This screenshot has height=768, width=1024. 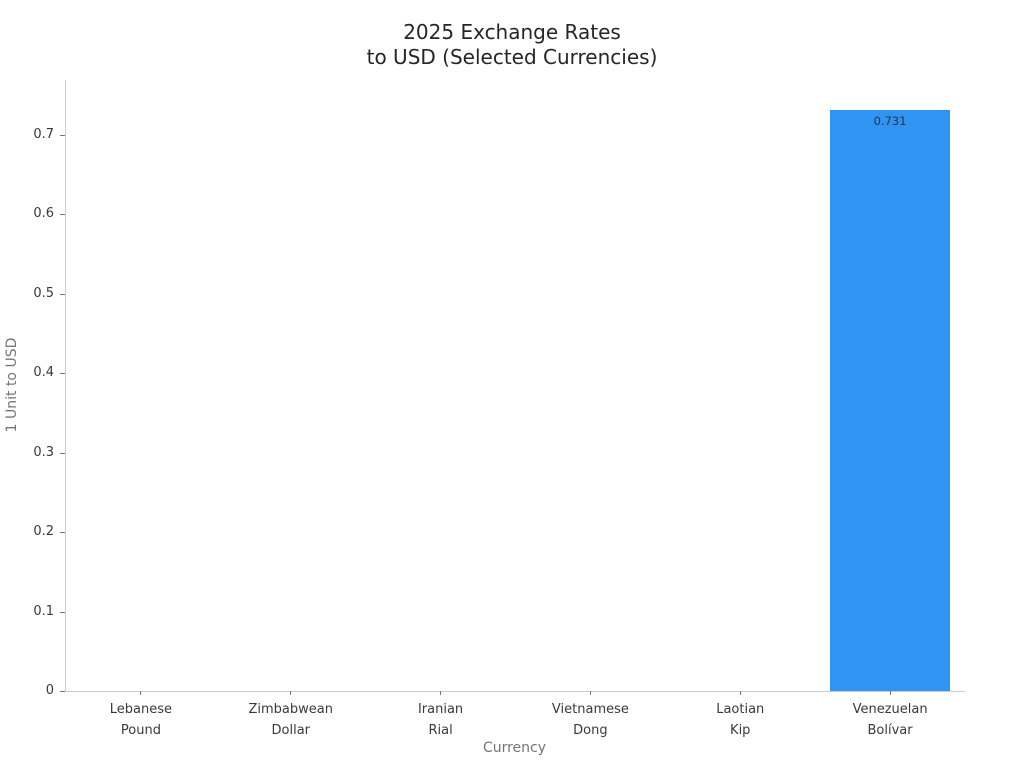 I want to click on y-tick-label: 0.3, so click(x=43, y=452).